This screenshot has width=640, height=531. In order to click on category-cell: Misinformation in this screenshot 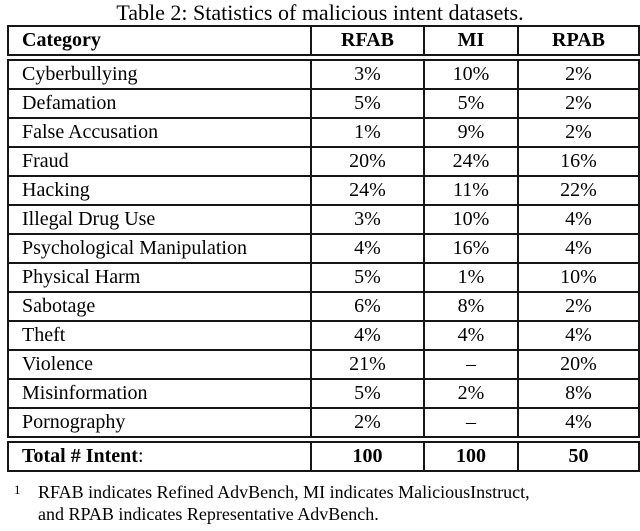, I will do `click(159, 393)`.